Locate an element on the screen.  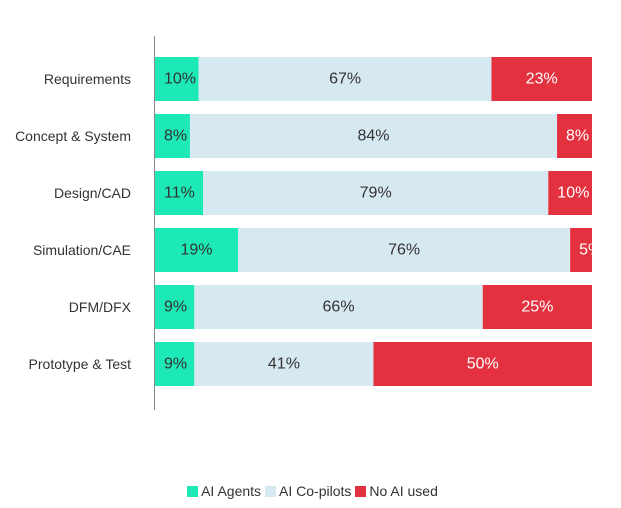
legend-item-no-ai-used: No AI used is located at coordinates (396, 491).